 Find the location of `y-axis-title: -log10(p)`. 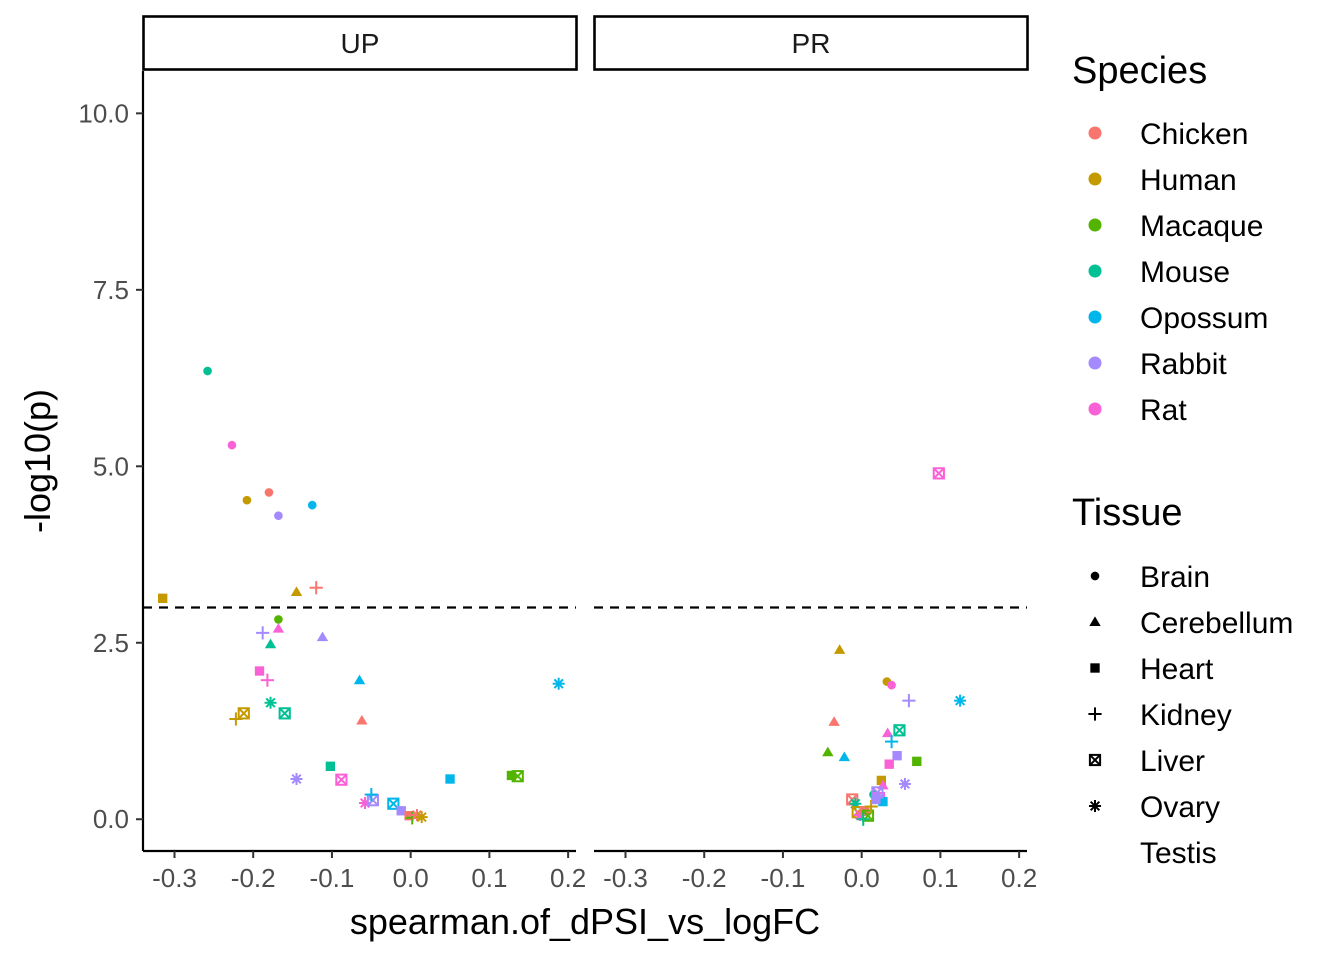

y-axis-title: -log10(p) is located at coordinates (37, 461).